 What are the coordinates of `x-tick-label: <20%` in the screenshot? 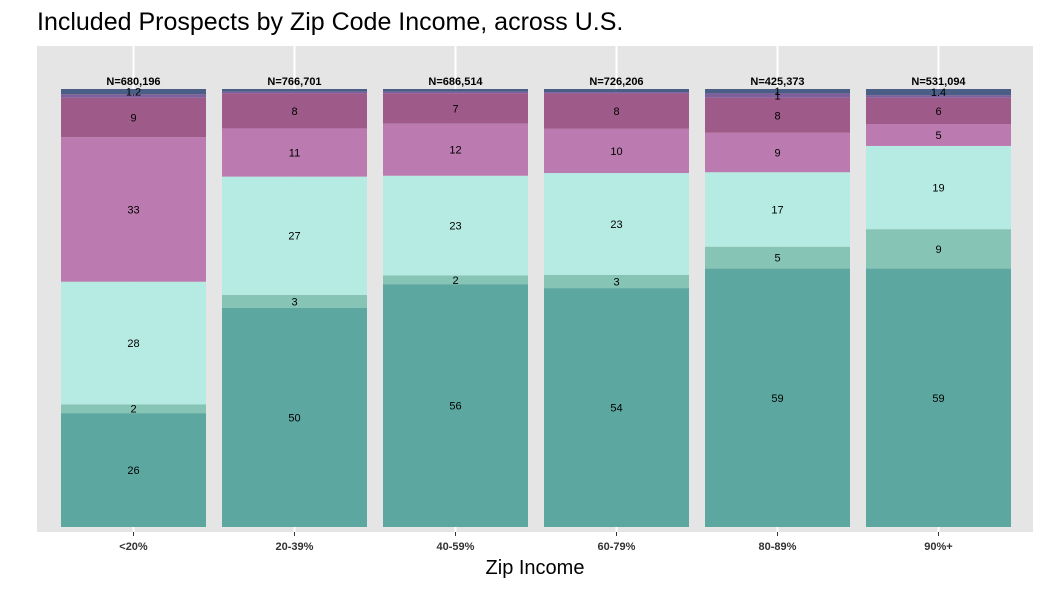 It's located at (133, 547).